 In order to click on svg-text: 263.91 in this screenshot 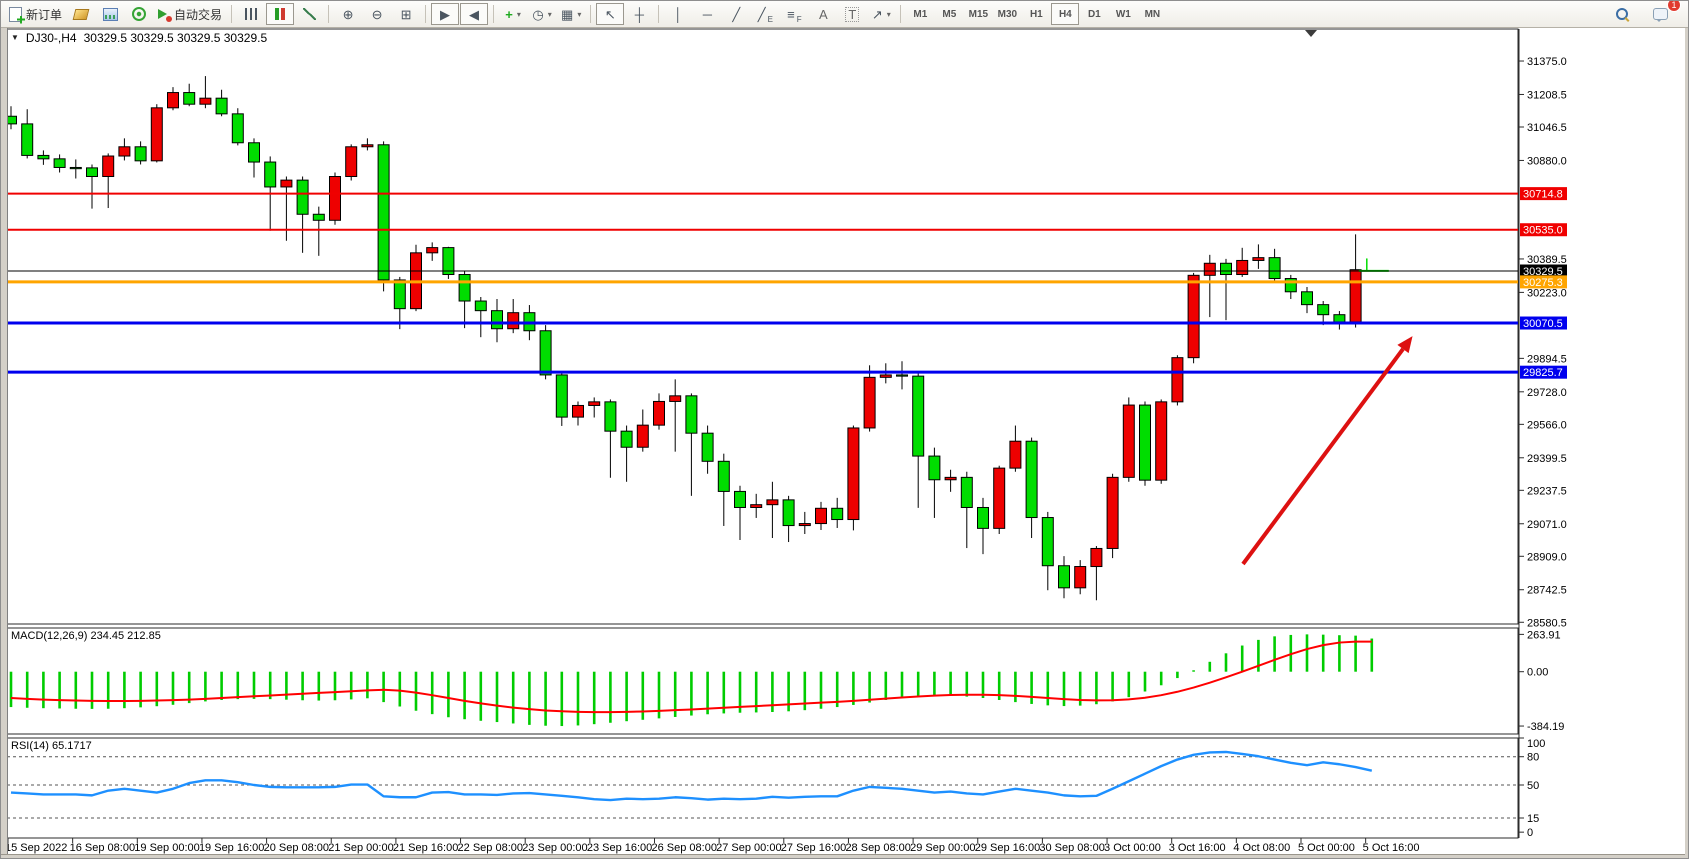, I will do `click(1544, 635)`.